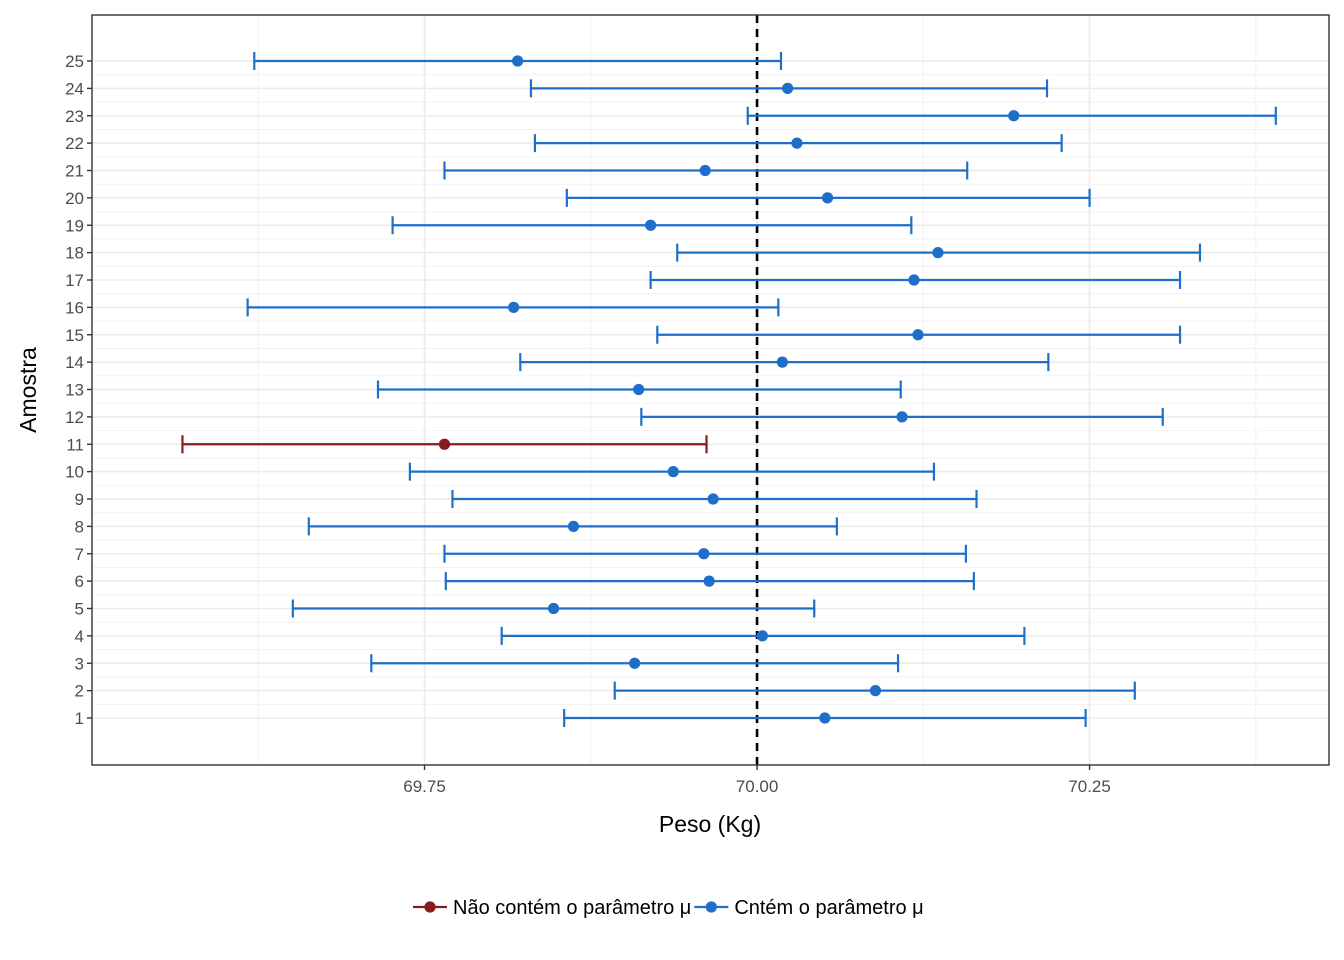  What do you see at coordinates (28, 390) in the screenshot?
I see `y-axis-title: Amostra` at bounding box center [28, 390].